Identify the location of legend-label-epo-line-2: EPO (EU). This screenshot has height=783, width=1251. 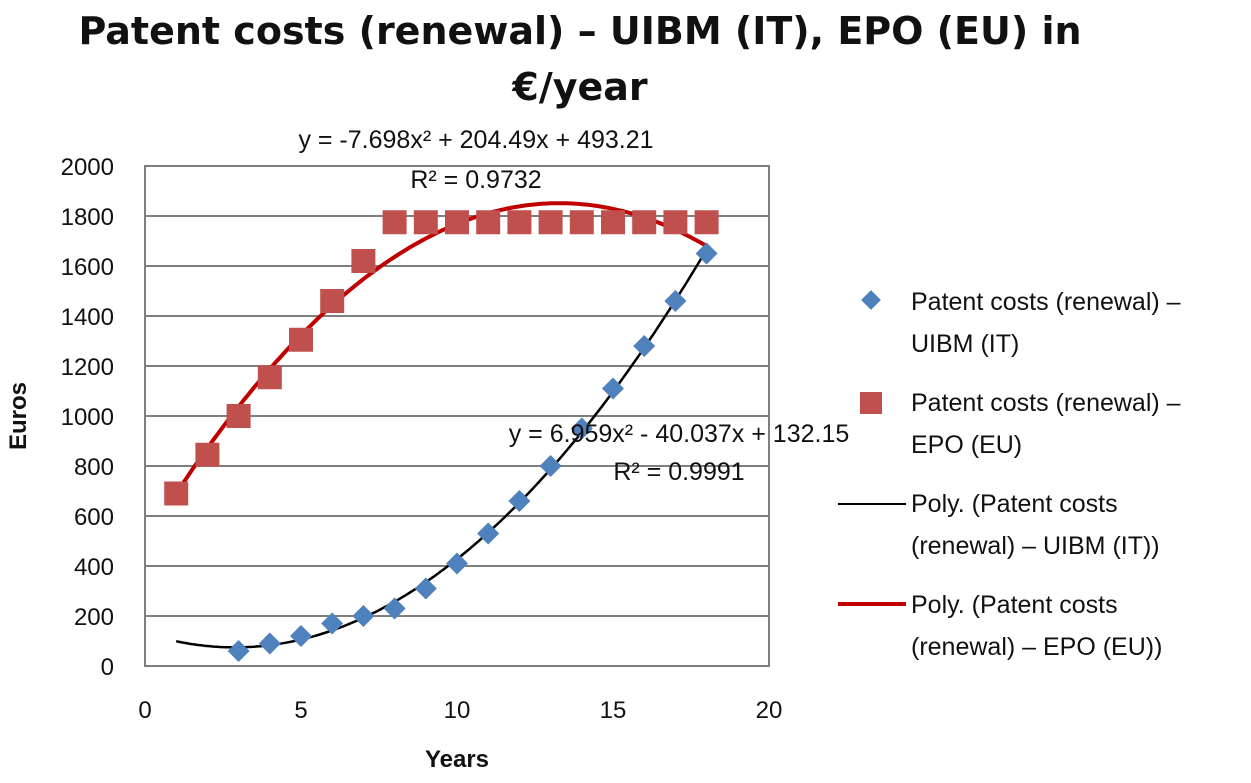
(966, 445).